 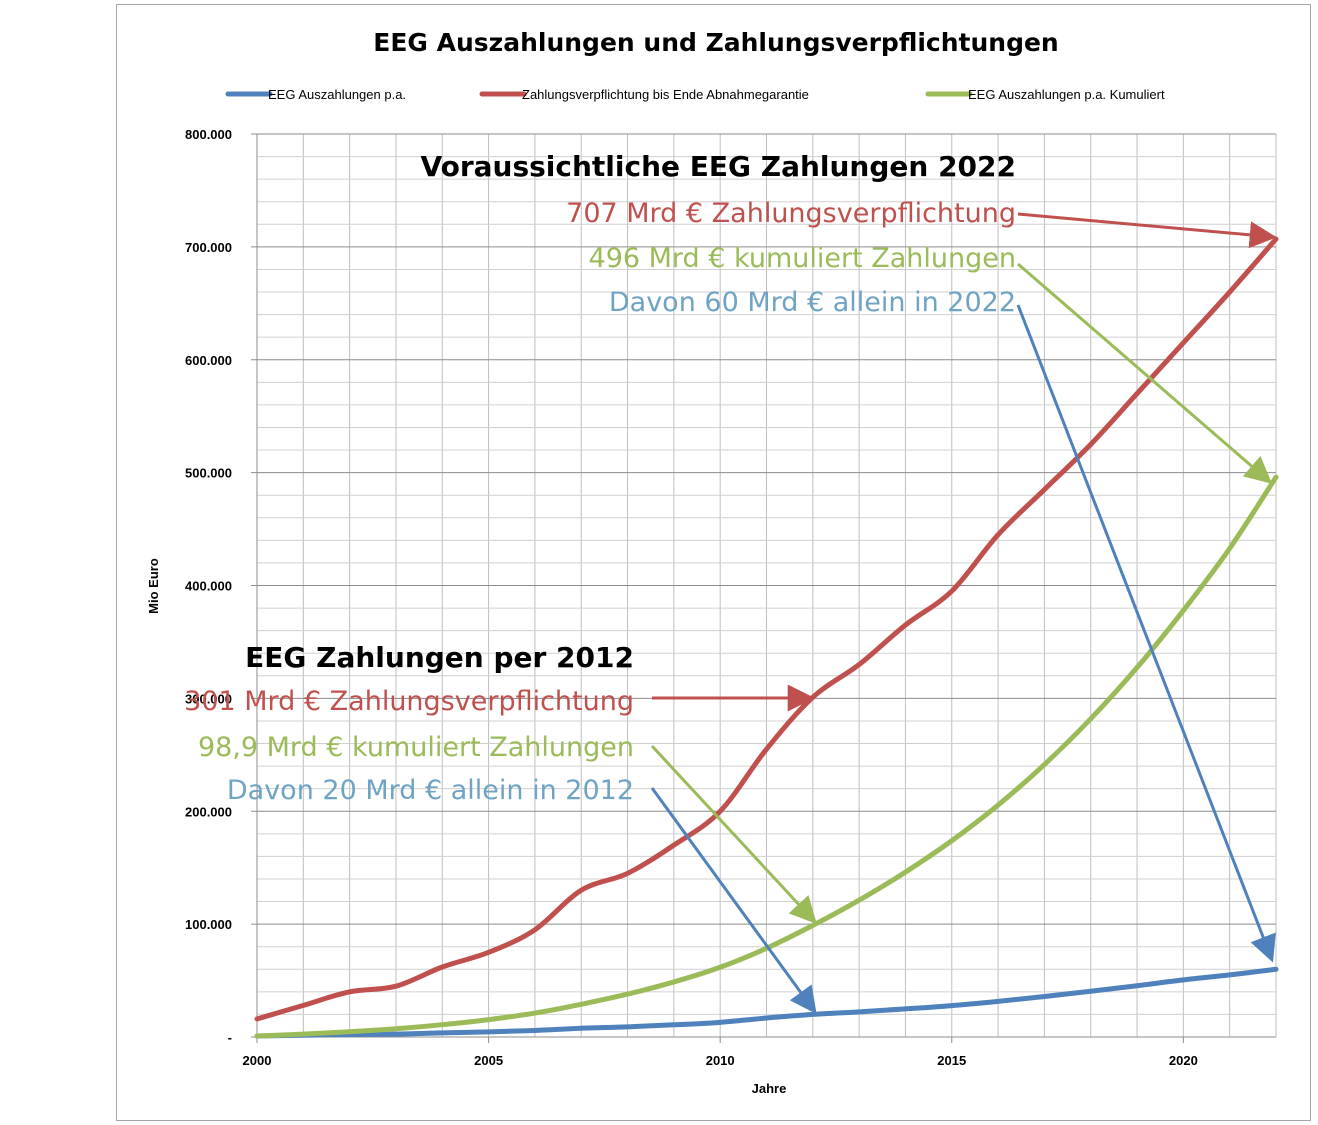 What do you see at coordinates (230, 1037) in the screenshot?
I see `y-tick-label: -` at bounding box center [230, 1037].